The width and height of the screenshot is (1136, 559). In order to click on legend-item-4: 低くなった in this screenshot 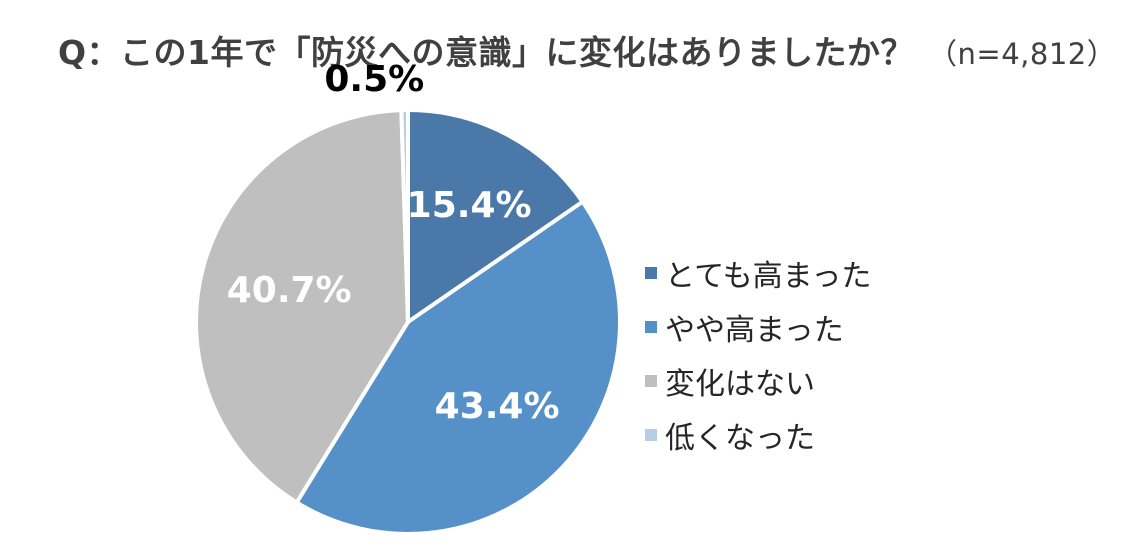, I will do `click(758, 435)`.